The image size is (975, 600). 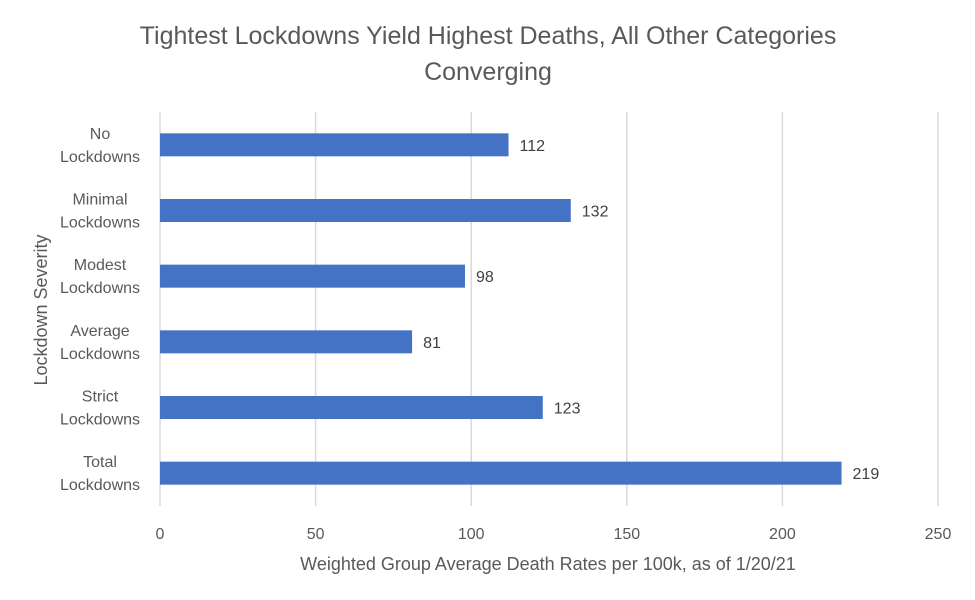 I want to click on x-tick-label: 100, so click(x=471, y=534).